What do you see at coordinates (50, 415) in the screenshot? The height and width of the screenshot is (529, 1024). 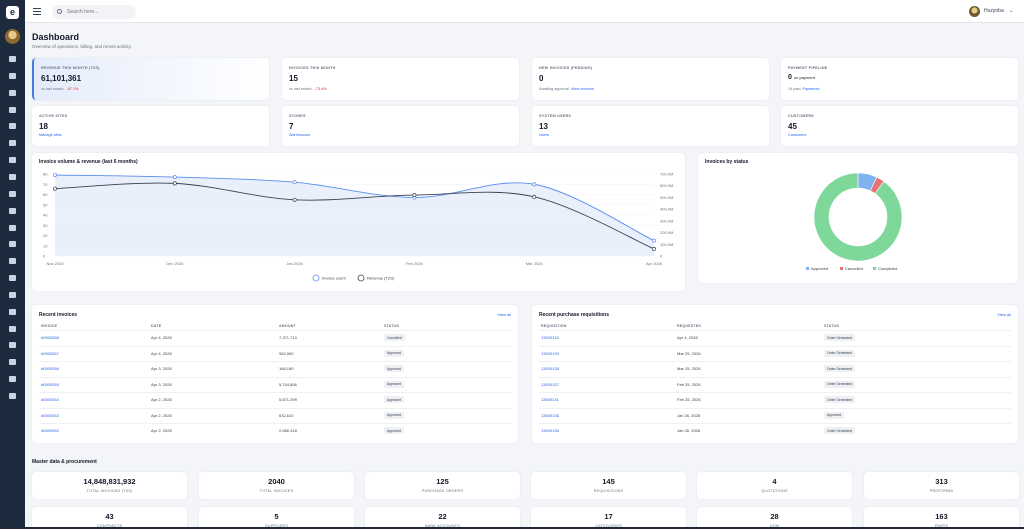 I see `row-link: #0000053` at bounding box center [50, 415].